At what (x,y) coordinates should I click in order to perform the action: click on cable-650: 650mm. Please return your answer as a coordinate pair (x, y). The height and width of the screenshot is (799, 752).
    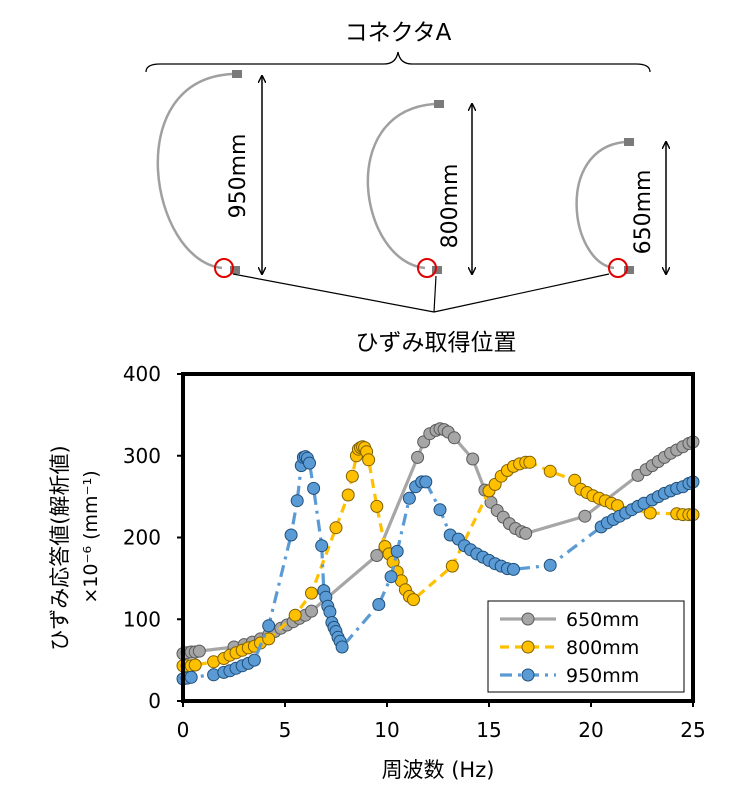
    Looking at the image, I should click on (620, 208).